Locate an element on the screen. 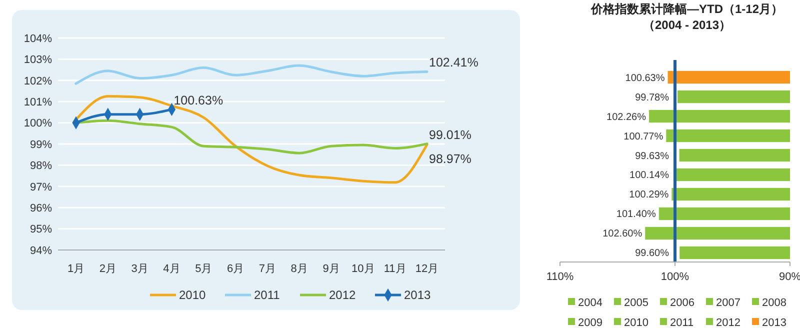 This screenshot has height=331, width=800. x-tick-label: 110% is located at coordinates (560, 277).